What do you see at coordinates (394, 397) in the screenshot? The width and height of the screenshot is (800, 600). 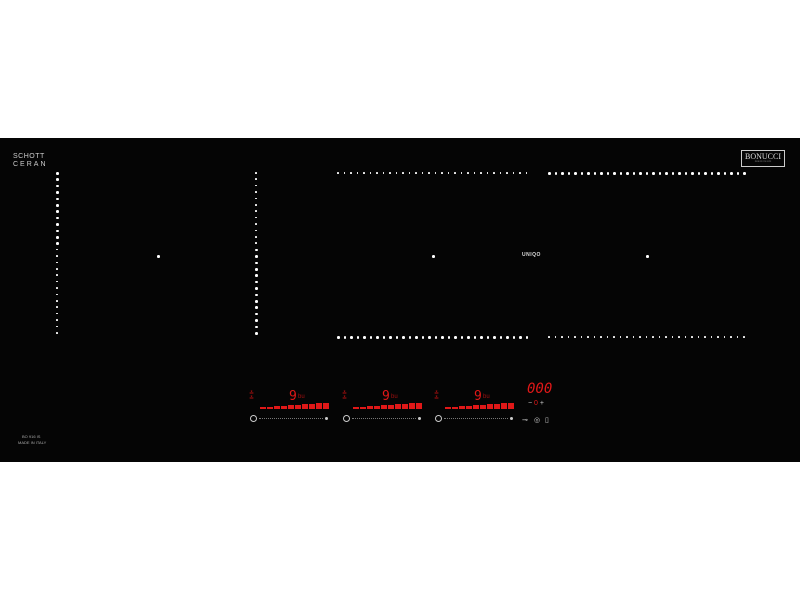 I see `level-unit: bu` at bounding box center [394, 397].